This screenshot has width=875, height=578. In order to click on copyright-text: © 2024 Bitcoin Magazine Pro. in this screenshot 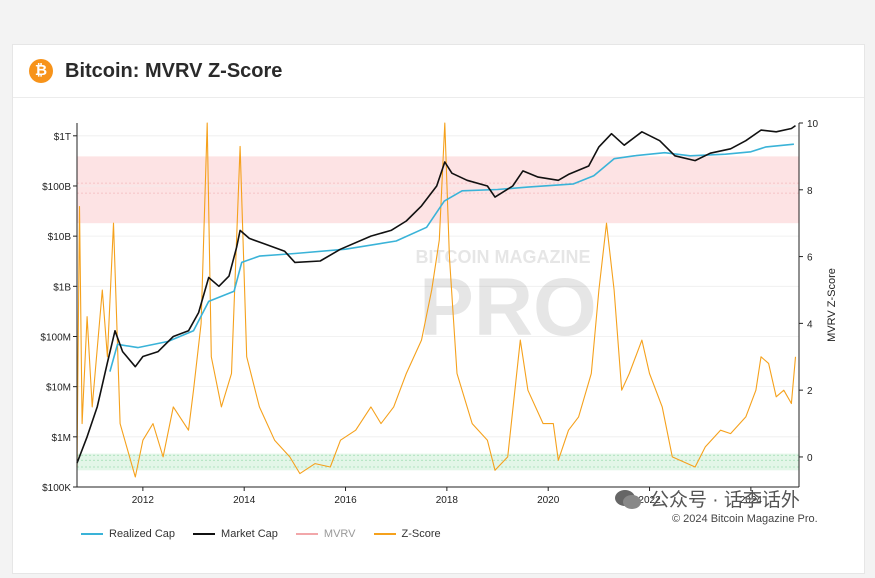, I will do `click(745, 519)`.